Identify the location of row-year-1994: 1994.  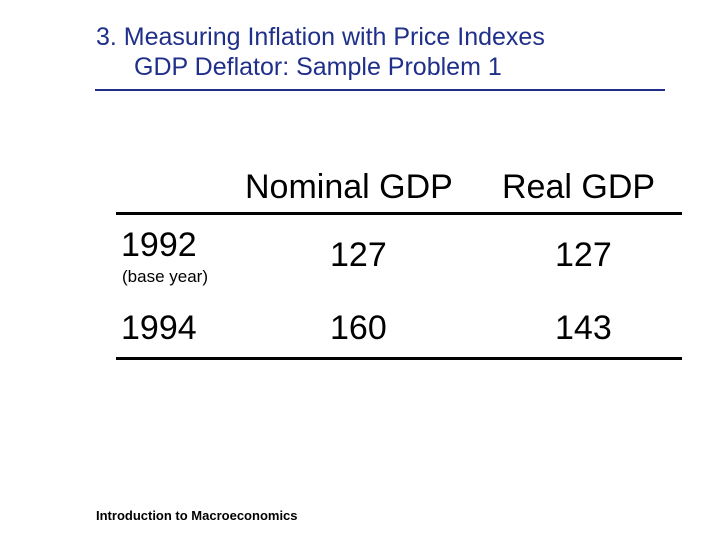
(159, 328).